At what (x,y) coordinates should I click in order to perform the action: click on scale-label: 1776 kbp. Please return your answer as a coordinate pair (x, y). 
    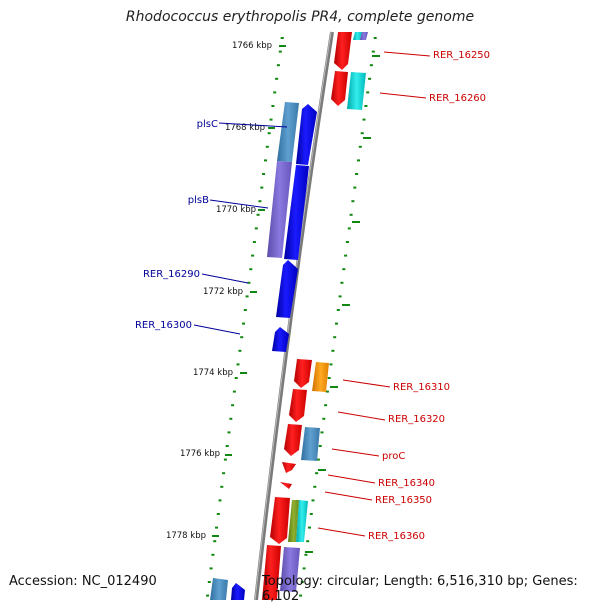
    Looking at the image, I should click on (200, 454).